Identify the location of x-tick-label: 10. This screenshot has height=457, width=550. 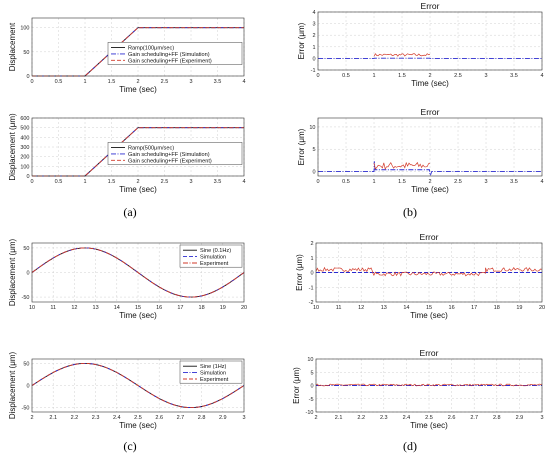
(32, 308).